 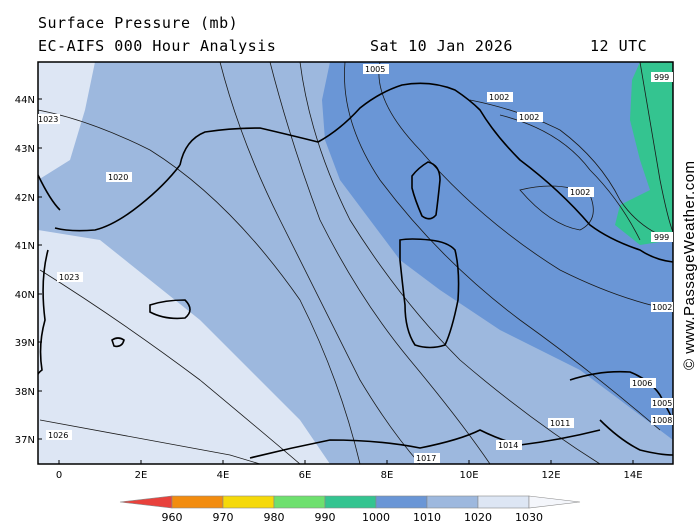 I want to click on isobar-value: 1014, so click(x=508, y=445).